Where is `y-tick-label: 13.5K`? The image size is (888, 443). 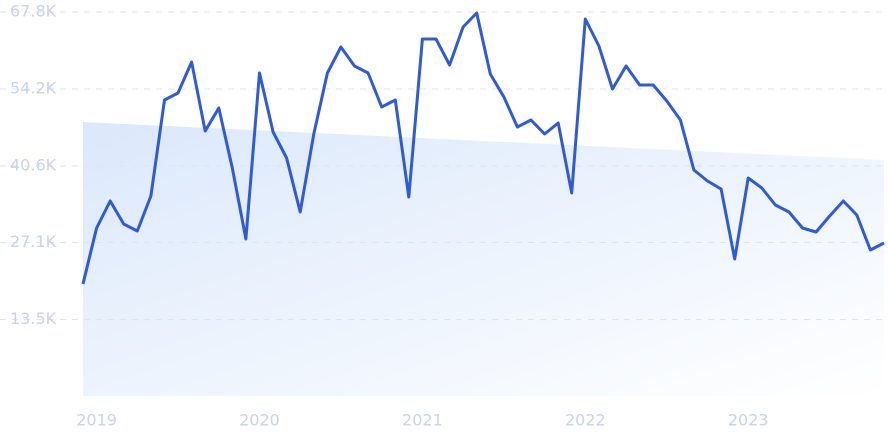 y-tick-label: 13.5K is located at coordinates (33, 318).